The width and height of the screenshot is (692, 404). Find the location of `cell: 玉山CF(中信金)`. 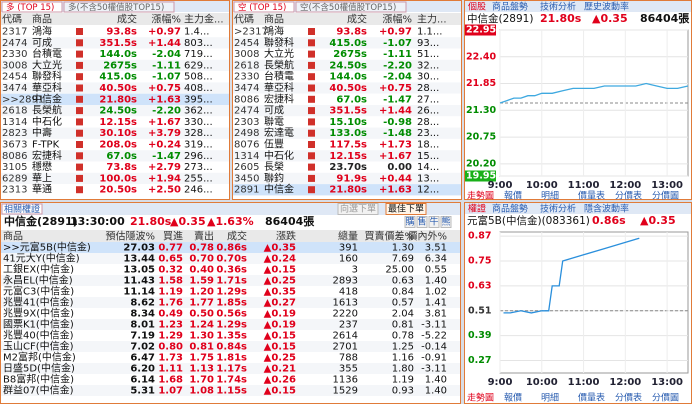

cell: 玉山CF(中信金) is located at coordinates (38, 346).